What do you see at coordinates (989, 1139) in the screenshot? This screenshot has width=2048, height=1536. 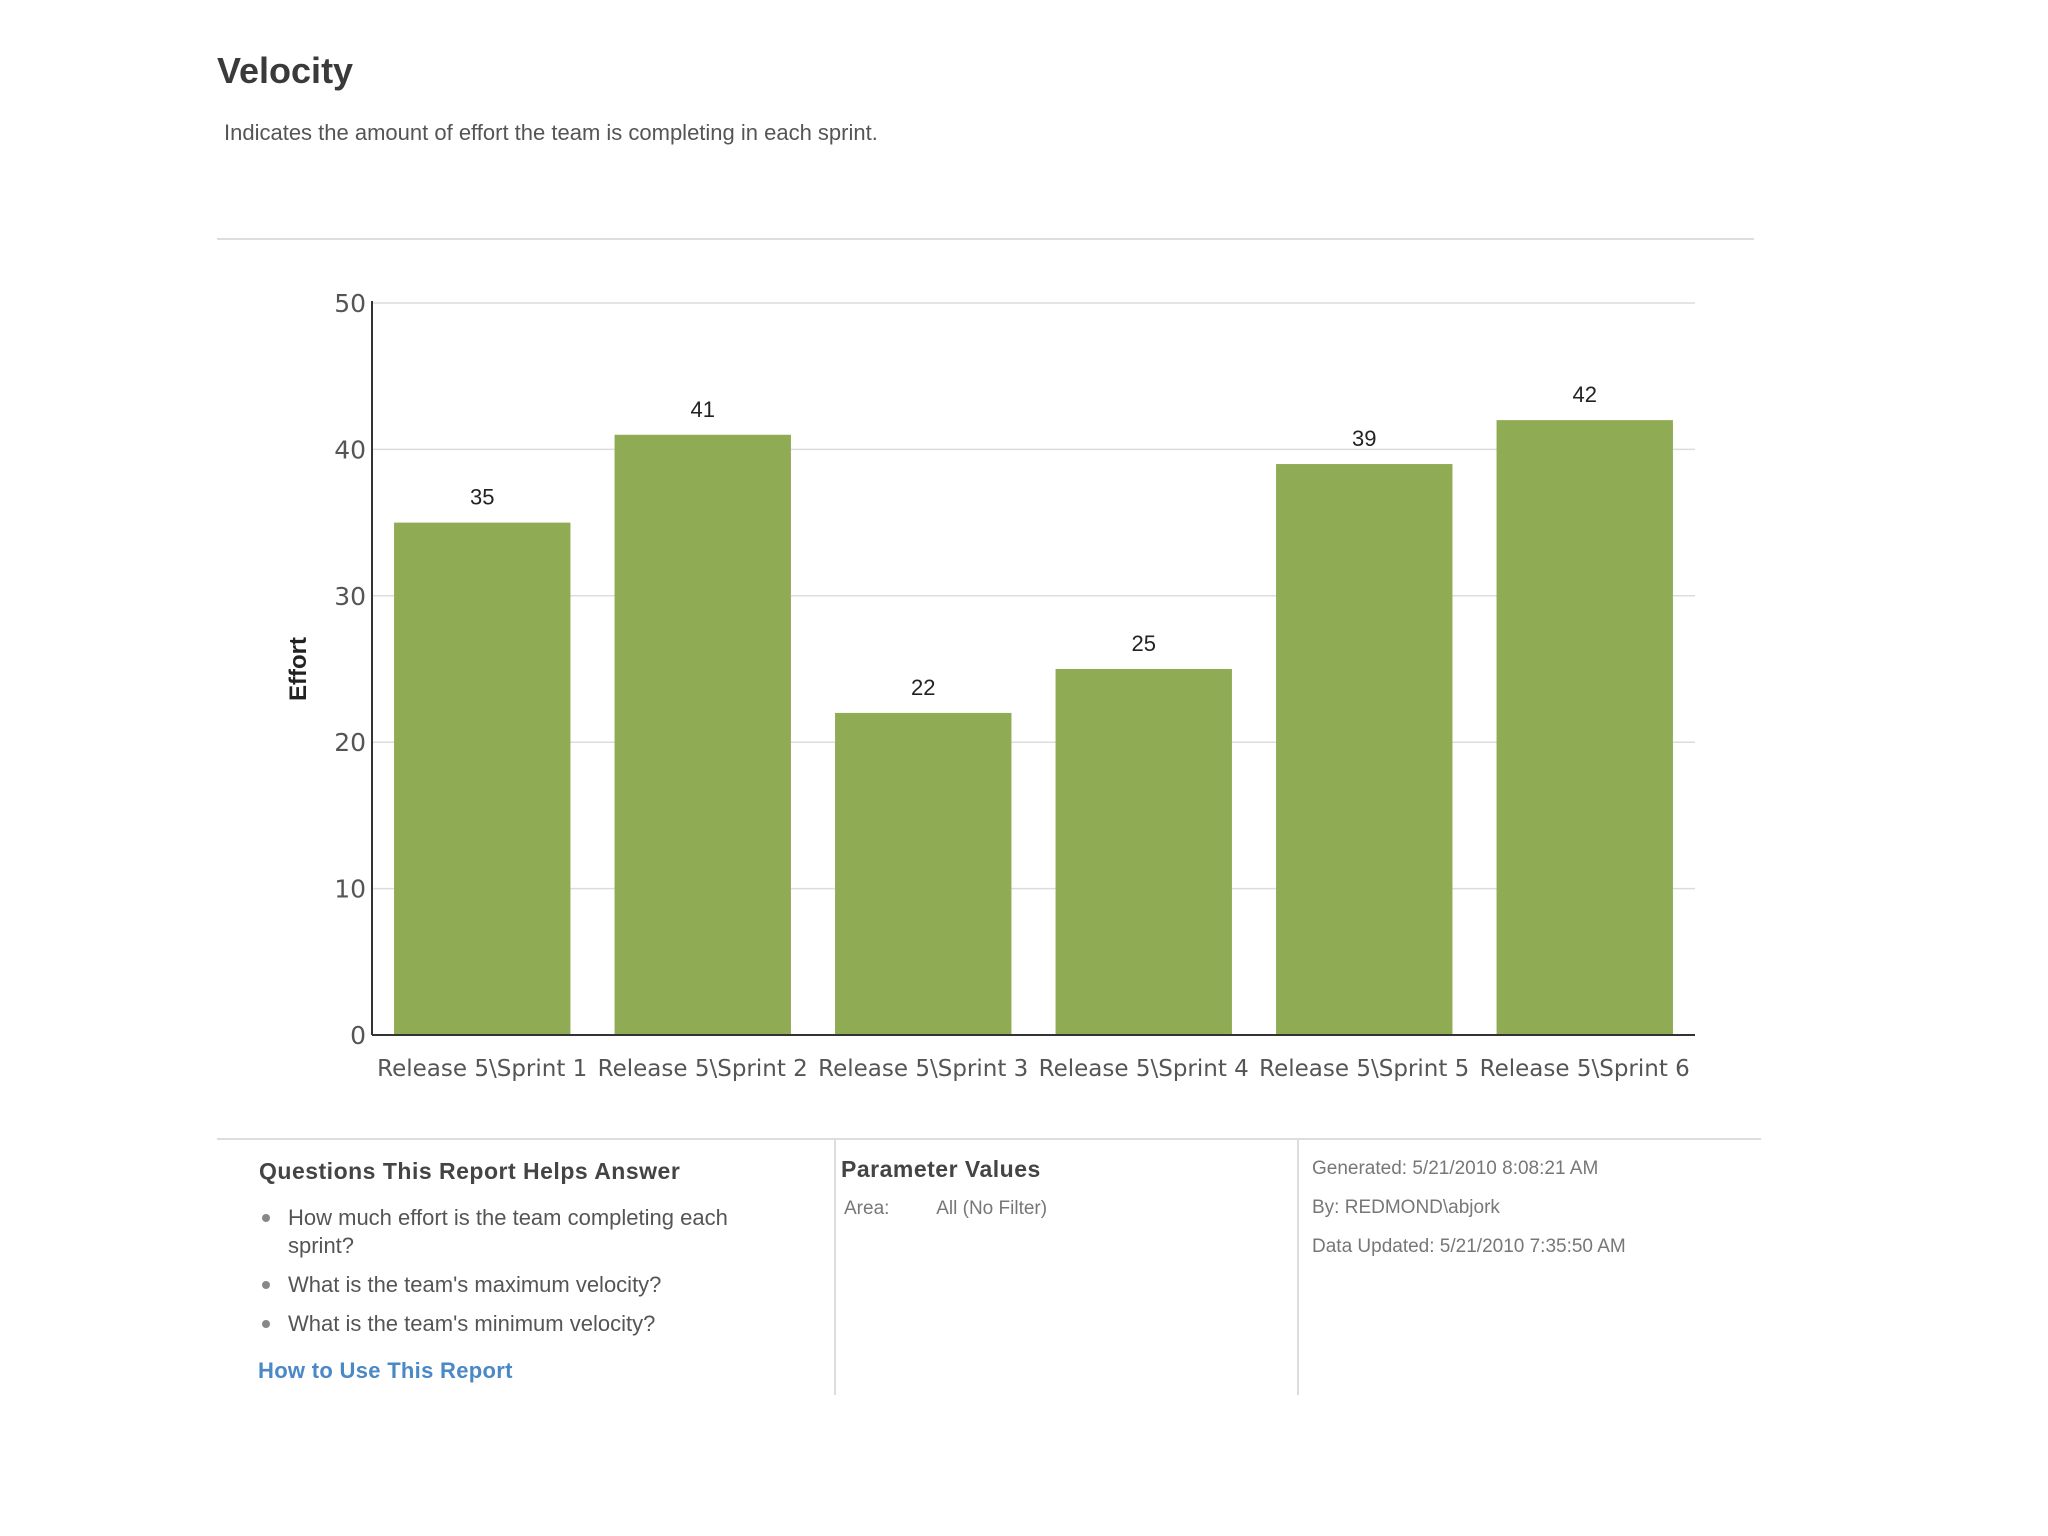 I see `bottom-divider` at bounding box center [989, 1139].